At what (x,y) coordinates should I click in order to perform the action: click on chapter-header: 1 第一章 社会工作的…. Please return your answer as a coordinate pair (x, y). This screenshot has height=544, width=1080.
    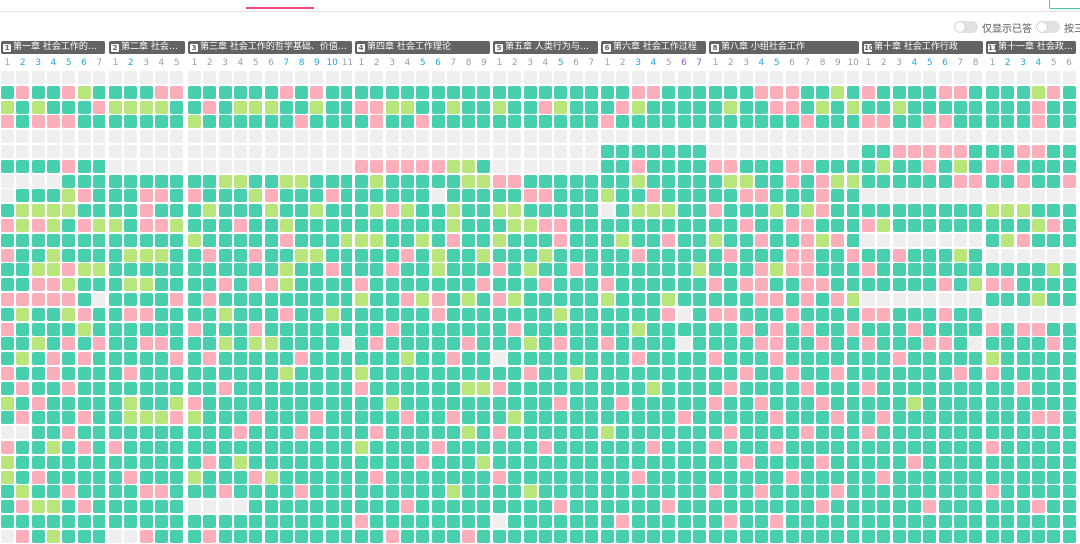
    Looking at the image, I should click on (53, 47).